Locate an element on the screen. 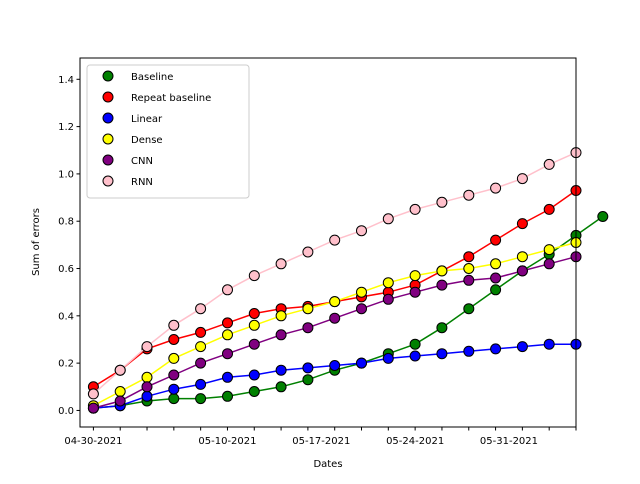  y-tick-label: 1.2 is located at coordinates (66, 127).